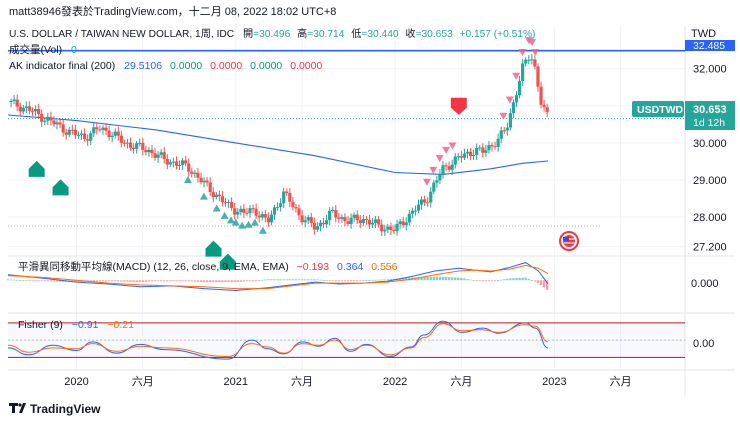 The height and width of the screenshot is (424, 740). Describe the element at coordinates (76, 382) in the screenshot. I see `x-tick-label: 2020` at that location.